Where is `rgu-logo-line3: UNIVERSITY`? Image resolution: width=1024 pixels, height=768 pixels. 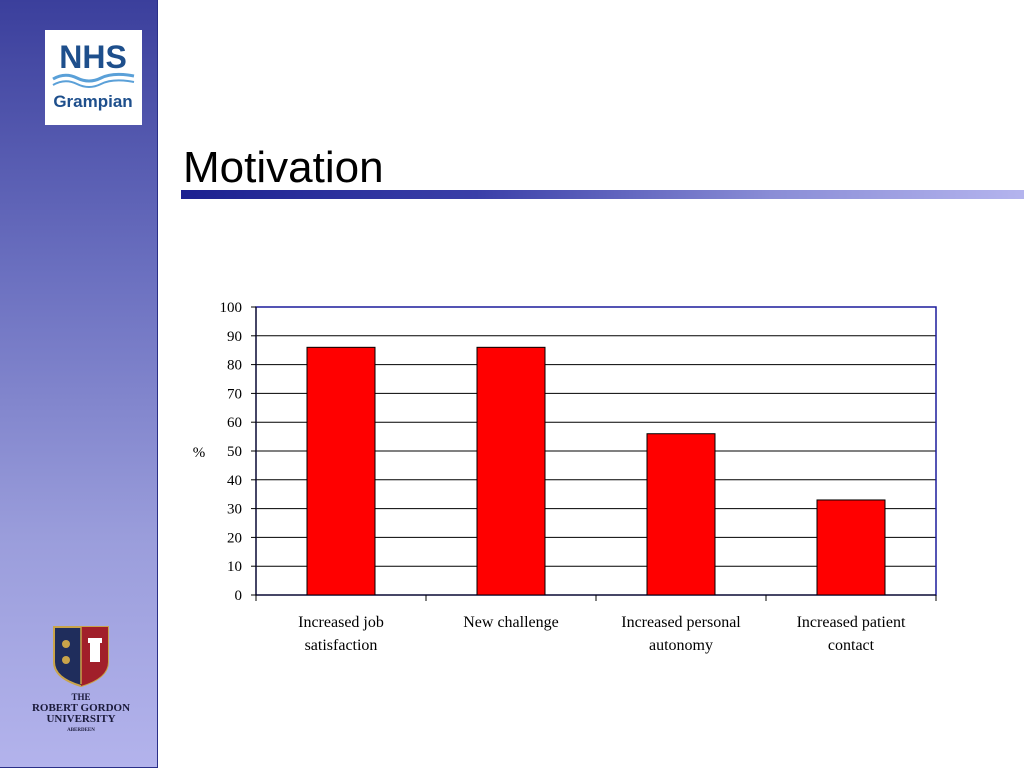 rgu-logo-line3: UNIVERSITY is located at coordinates (80, 719).